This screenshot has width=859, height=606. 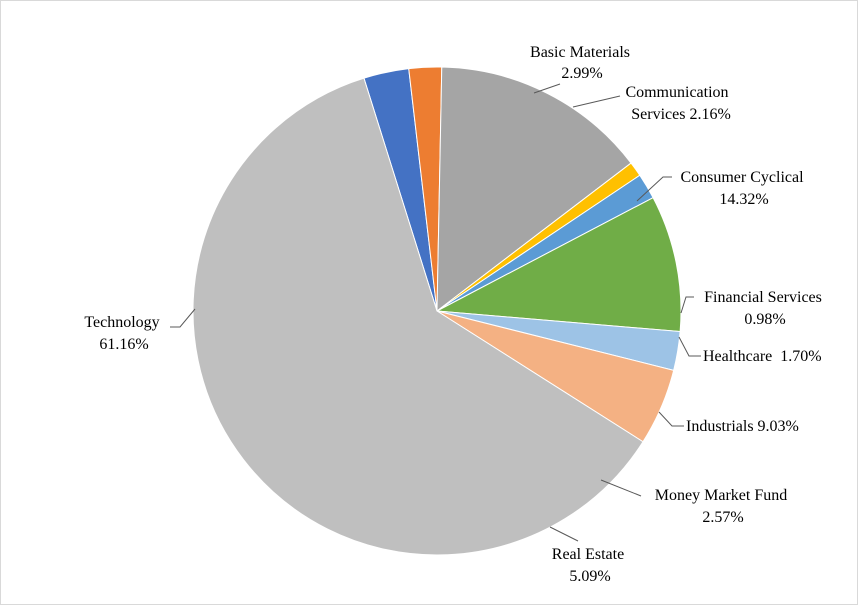 What do you see at coordinates (764, 319) in the screenshot?
I see `data-label-financial-services-line2: 0.98%` at bounding box center [764, 319].